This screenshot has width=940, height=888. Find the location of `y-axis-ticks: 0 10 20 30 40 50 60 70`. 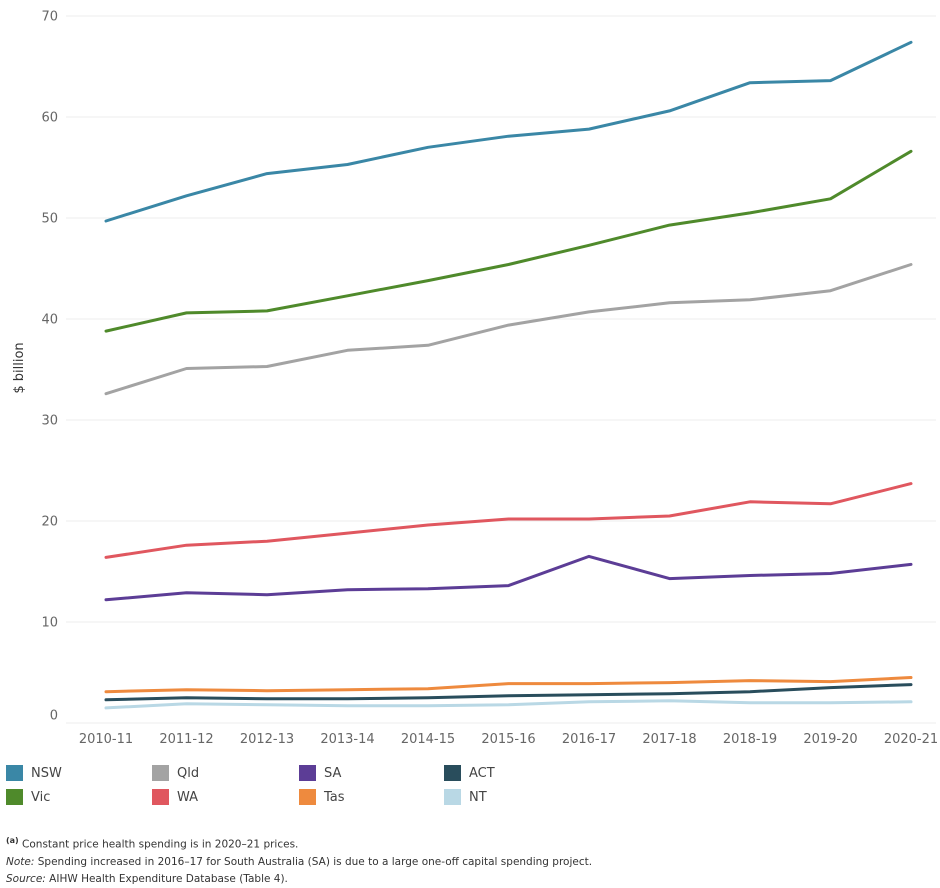

y-axis-ticks: 0 10 20 30 40 50 60 70 is located at coordinates (49, 367).